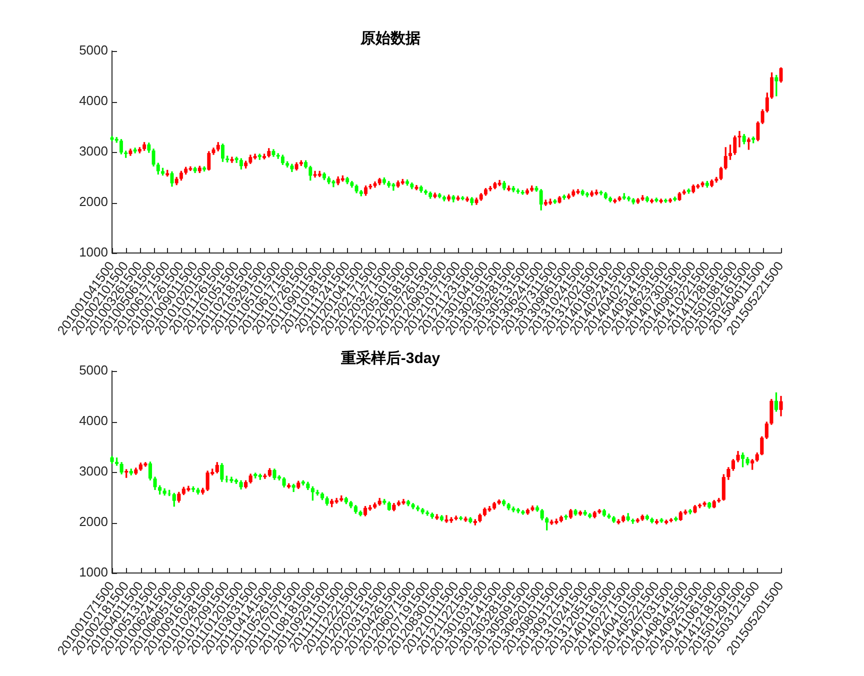 The image size is (864, 676). I want to click on chart-title: 原始数据, so click(390, 39).